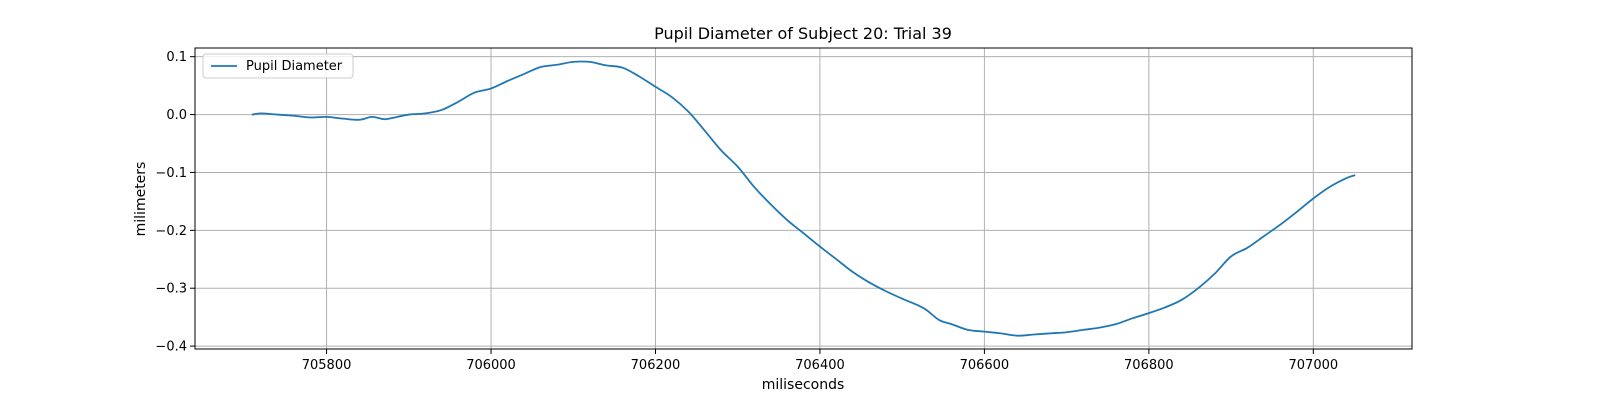 The image size is (1600, 404). I want to click on x-tick-label: 706200, so click(656, 365).